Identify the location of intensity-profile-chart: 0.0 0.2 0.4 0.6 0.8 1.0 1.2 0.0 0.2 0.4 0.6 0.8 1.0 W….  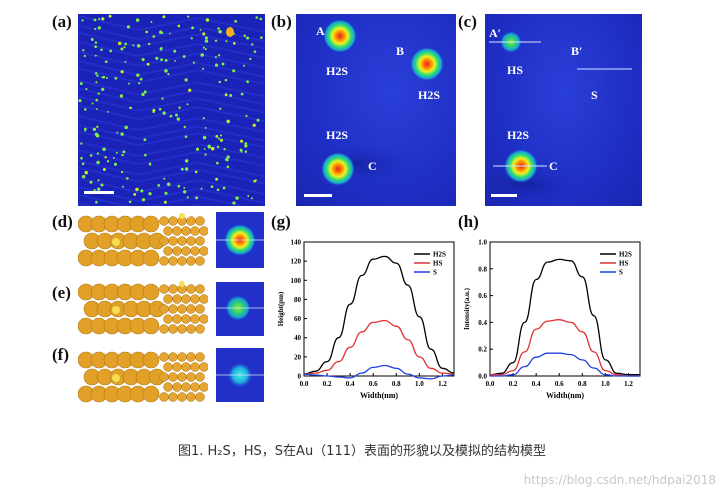
(552, 319).